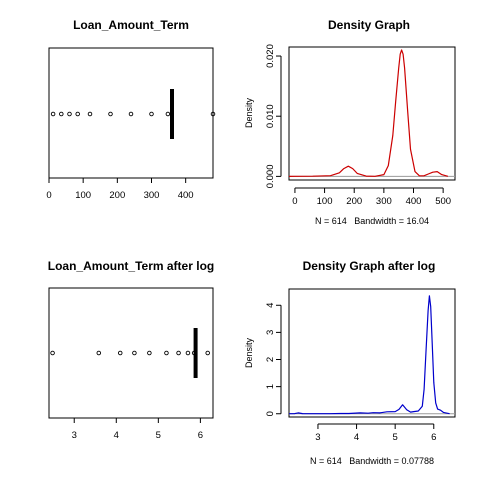  What do you see at coordinates (443, 201) in the screenshot?
I see `x-tick-label: 500` at bounding box center [443, 201].